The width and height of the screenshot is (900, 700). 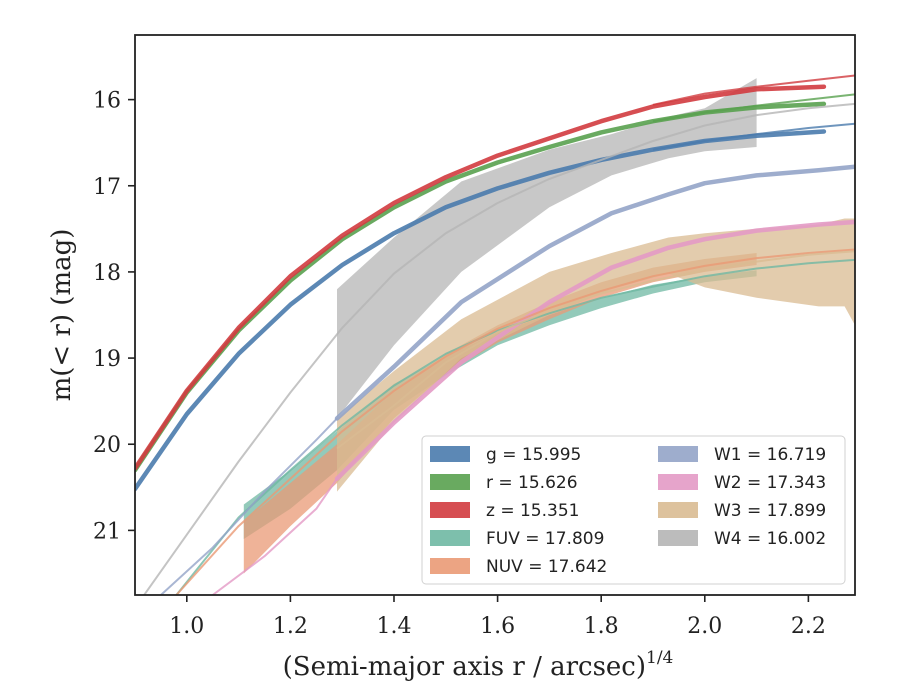 I want to click on legend-swatch-z, so click(x=450, y=510).